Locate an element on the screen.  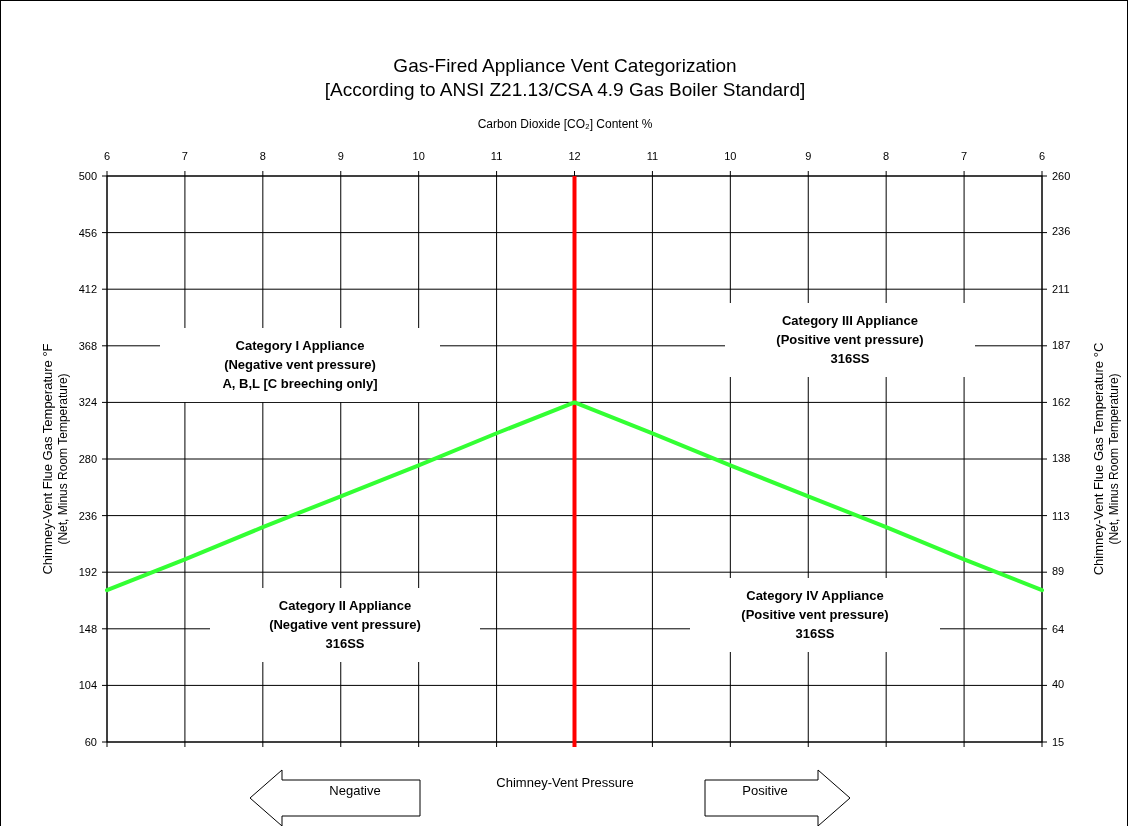
y2-tick-label: 113 is located at coordinates (1061, 515).